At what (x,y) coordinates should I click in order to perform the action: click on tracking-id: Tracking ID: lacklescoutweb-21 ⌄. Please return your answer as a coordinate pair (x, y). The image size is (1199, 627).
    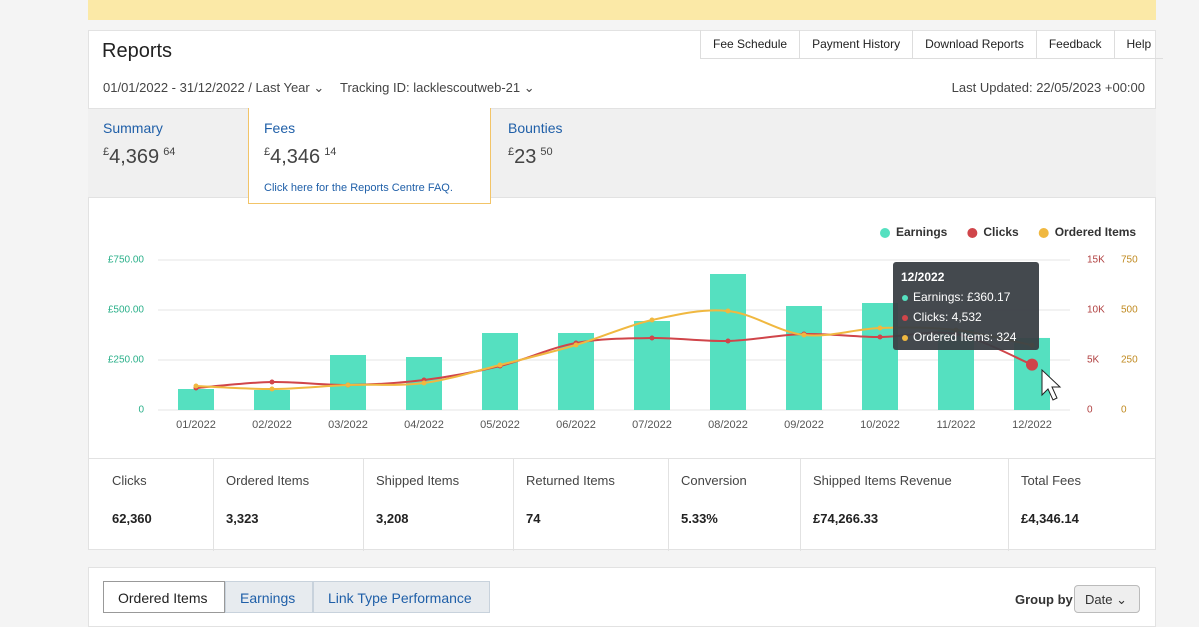
    Looking at the image, I should click on (437, 87).